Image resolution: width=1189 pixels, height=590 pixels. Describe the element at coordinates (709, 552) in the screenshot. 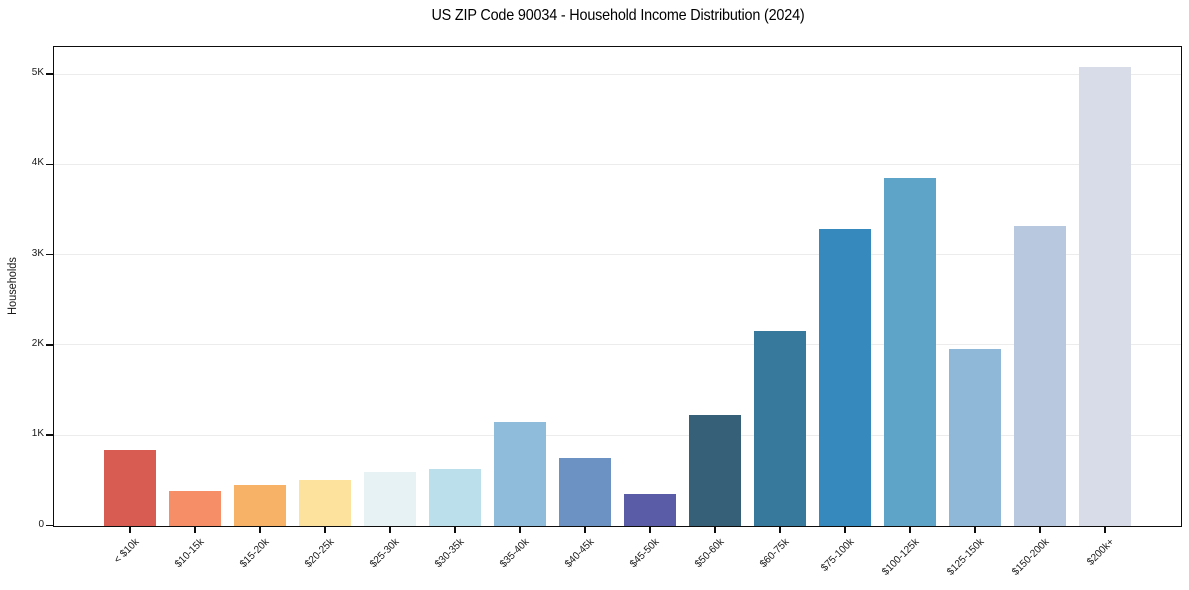

I see `x-tick-label: $50-60k` at that location.